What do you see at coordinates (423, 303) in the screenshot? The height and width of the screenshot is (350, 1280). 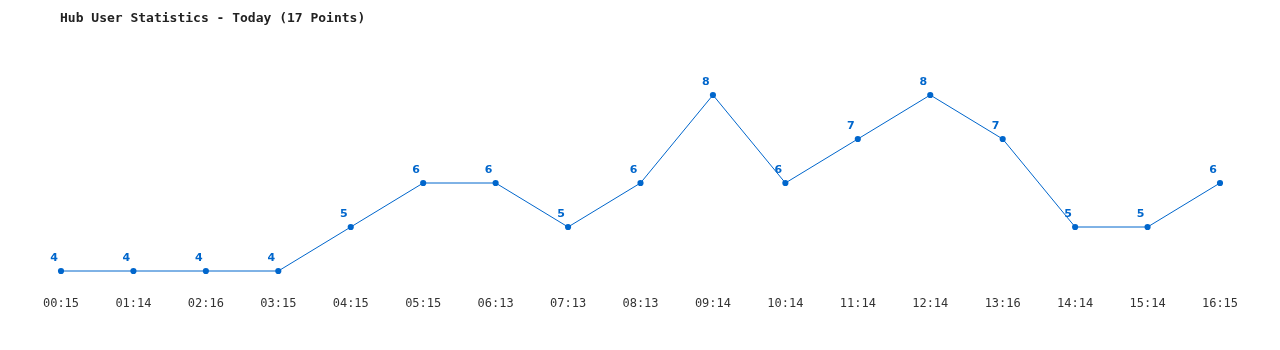 I see `x-tick-label: 05:15` at bounding box center [423, 303].